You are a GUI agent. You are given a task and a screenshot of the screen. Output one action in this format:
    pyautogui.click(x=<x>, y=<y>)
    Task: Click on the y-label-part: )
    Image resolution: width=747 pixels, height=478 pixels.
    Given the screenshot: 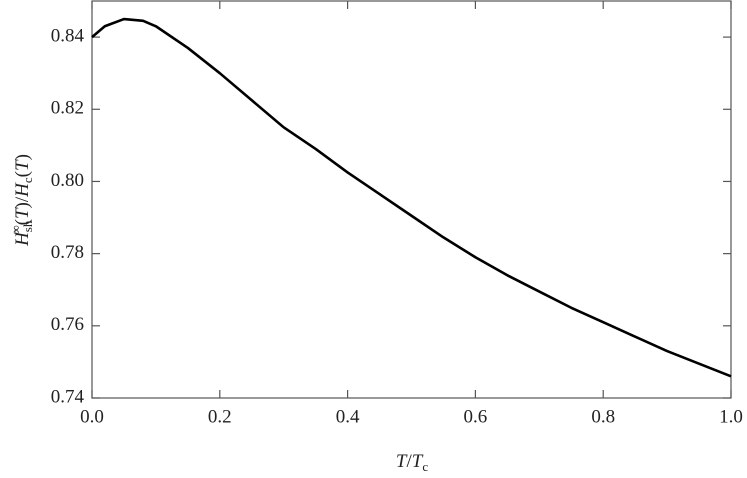 What is the action you would take?
    pyautogui.click(x=22, y=157)
    